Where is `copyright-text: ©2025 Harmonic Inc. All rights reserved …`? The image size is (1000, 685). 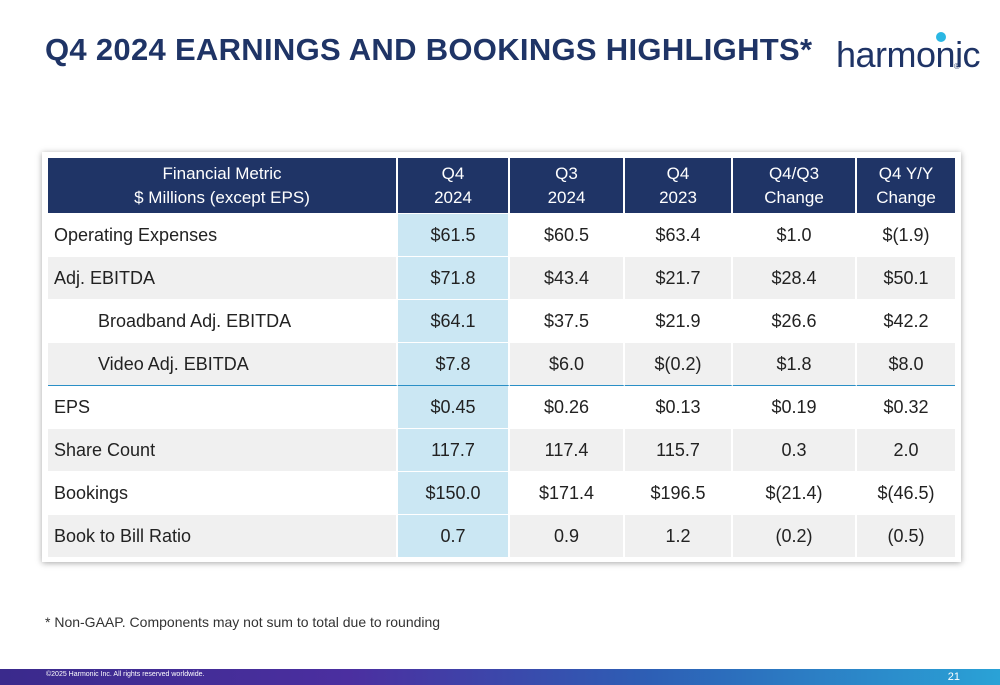 copyright-text: ©2025 Harmonic Inc. All rights reserved … is located at coordinates (125, 674).